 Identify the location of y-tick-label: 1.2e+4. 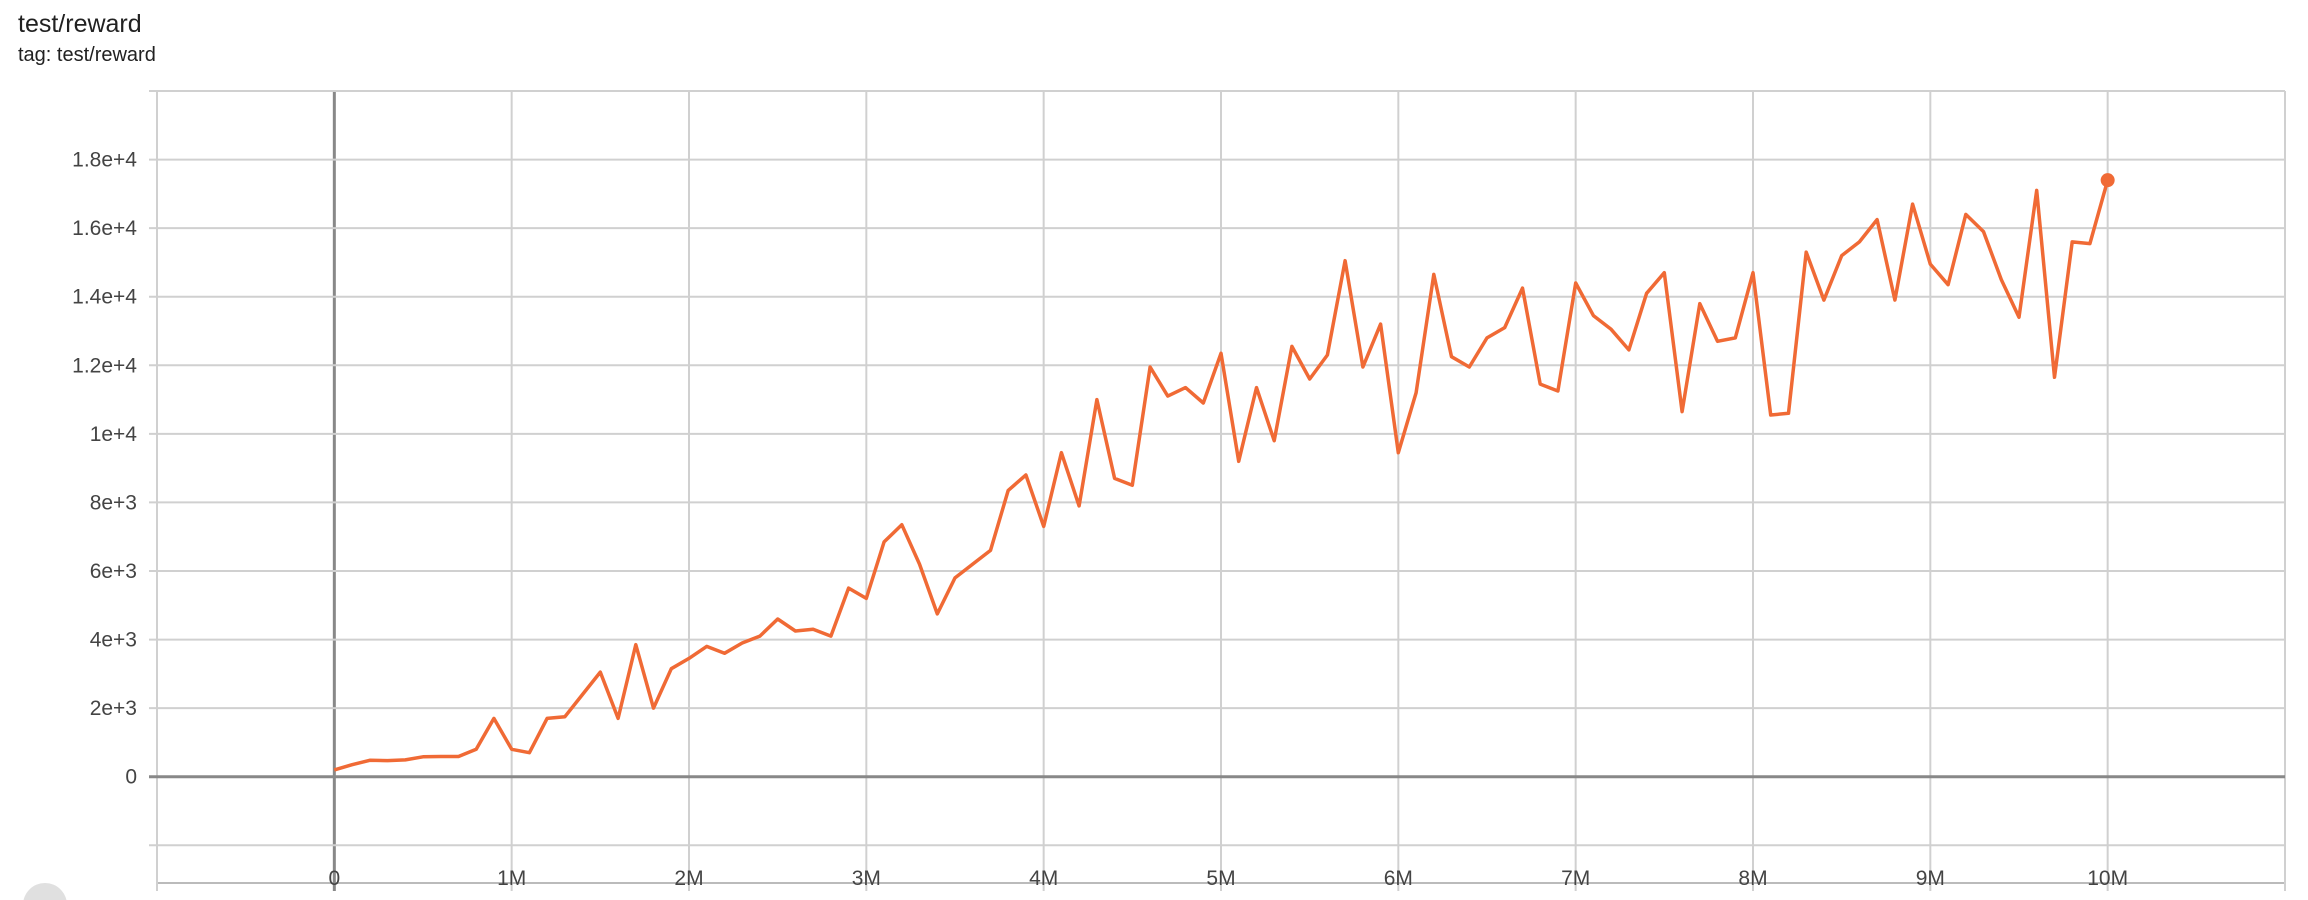
(104, 365).